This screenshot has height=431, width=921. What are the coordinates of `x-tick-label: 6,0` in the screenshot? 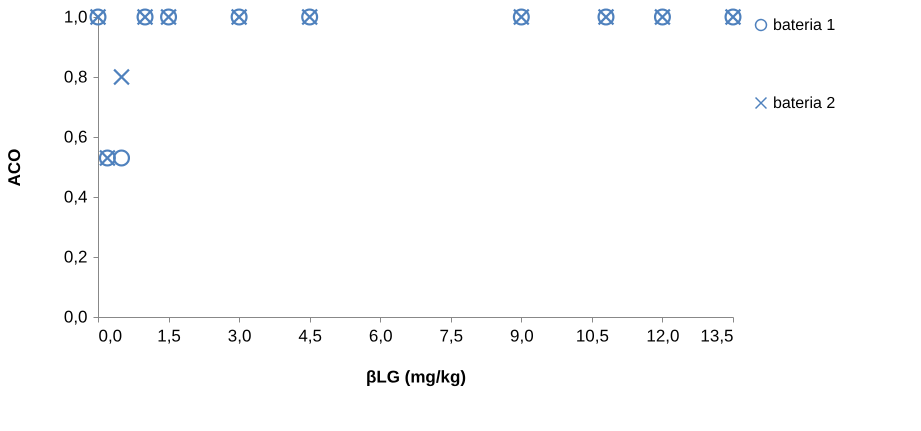 It's located at (380, 336).